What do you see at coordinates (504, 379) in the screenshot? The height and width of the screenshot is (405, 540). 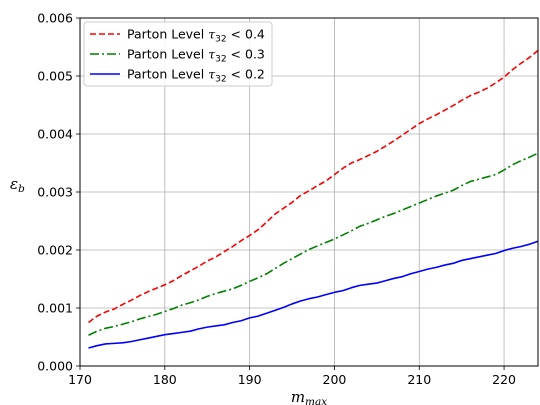 I see `x-tick-label: 220` at bounding box center [504, 379].